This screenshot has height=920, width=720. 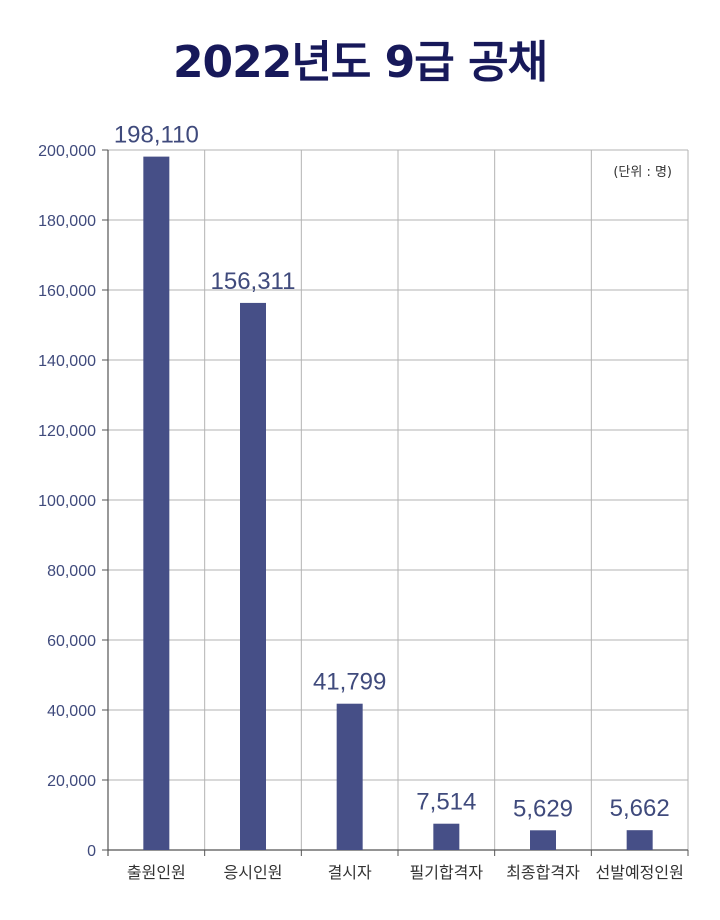 I want to click on category-label: 최종합격자, so click(x=543, y=872).